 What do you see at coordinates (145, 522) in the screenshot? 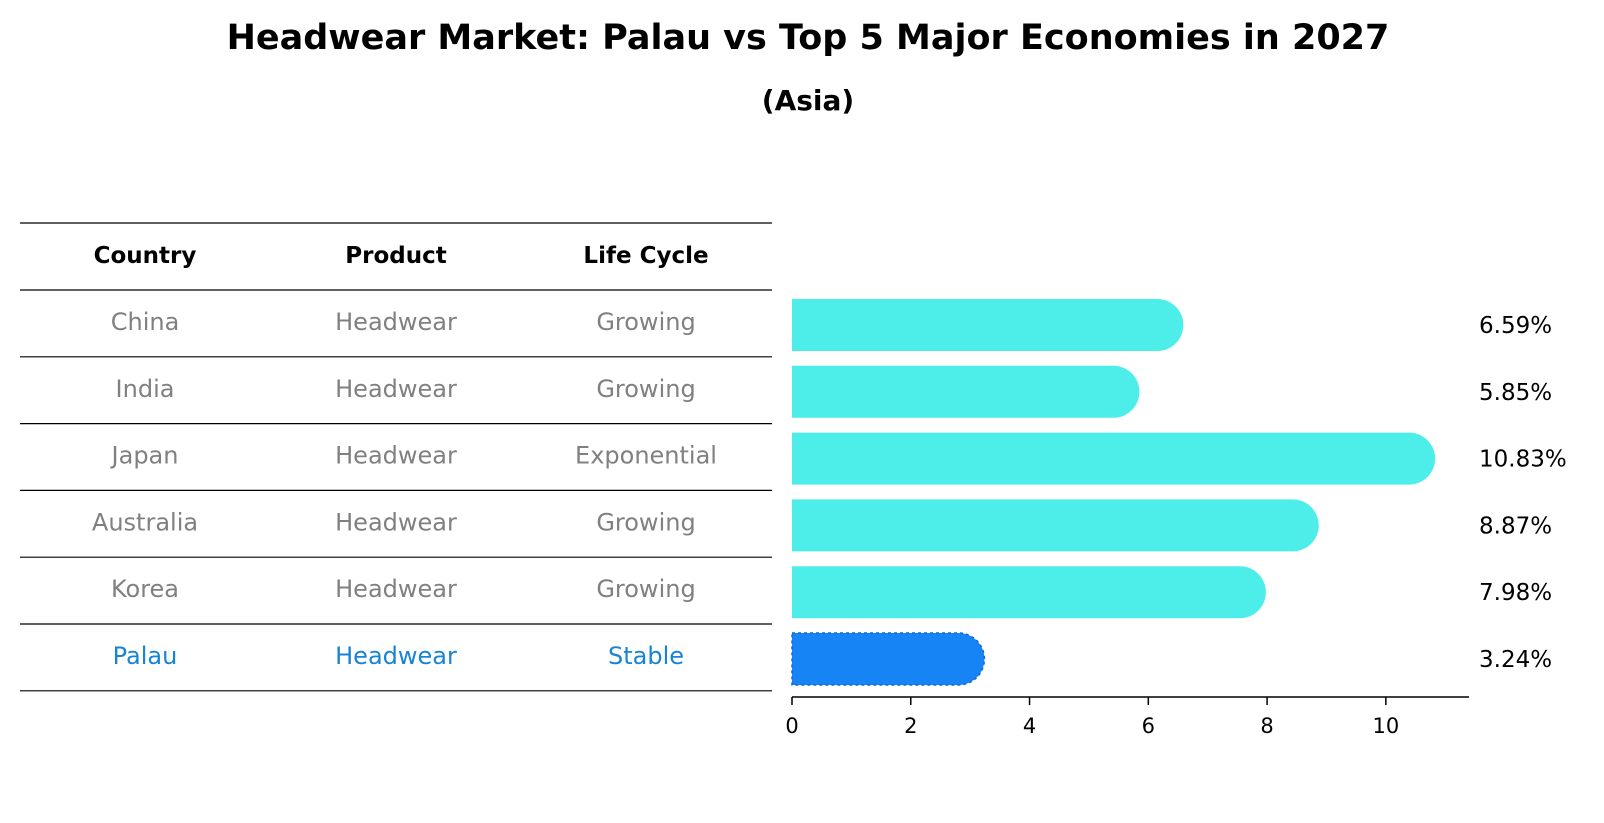
I see `table-cell: Australia` at bounding box center [145, 522].